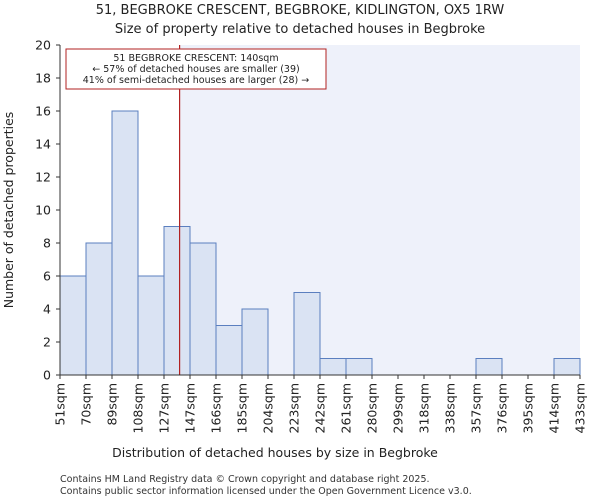 Image resolution: width=600 pixels, height=500 pixels. Describe the element at coordinates (164, 408) in the screenshot. I see `x-tick-label: 127sqm` at that location.